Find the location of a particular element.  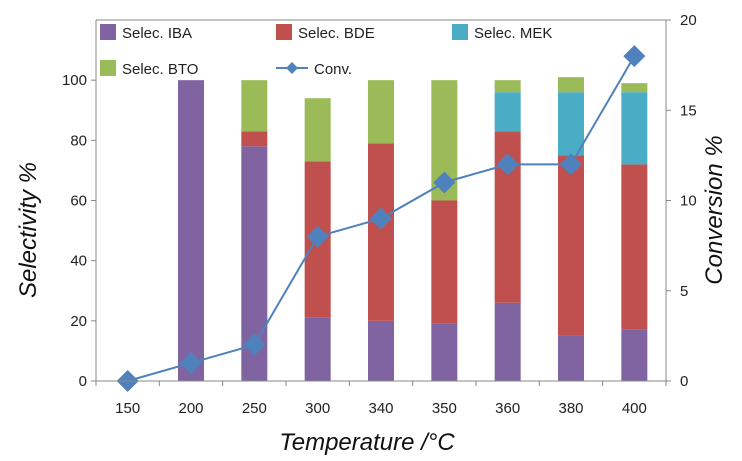

legend-label-selec-iba: Selec. IBA is located at coordinates (157, 33).